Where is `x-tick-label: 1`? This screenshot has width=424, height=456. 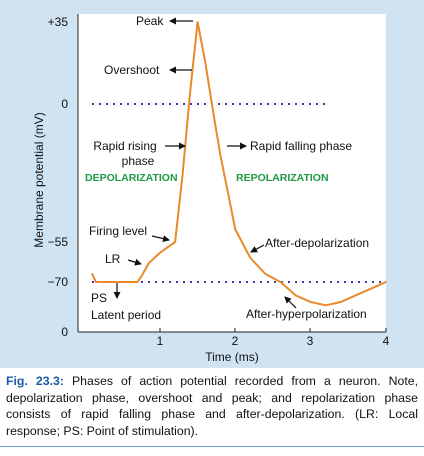
x-tick-label: 1 is located at coordinates (160, 341).